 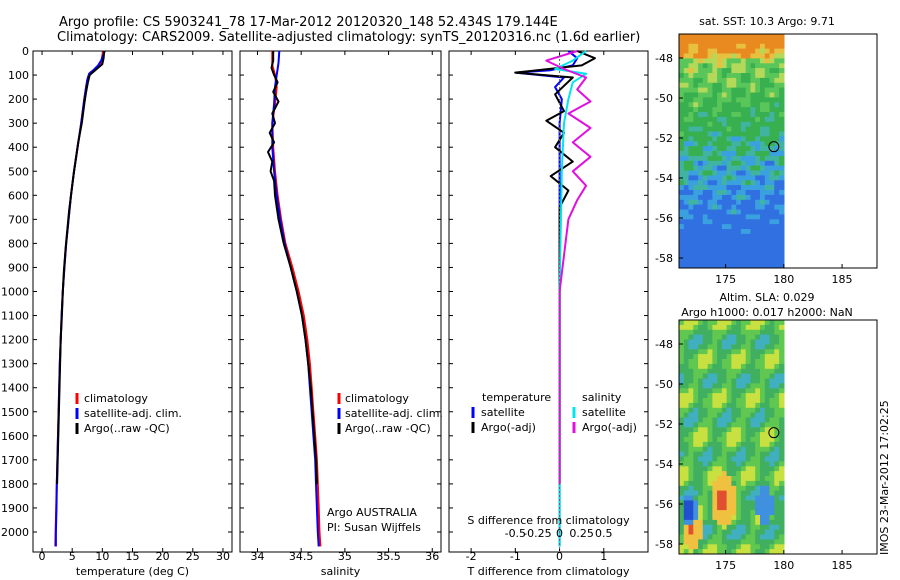 What do you see at coordinates (603, 556) in the screenshot?
I see `difference-xtick-label: 1` at bounding box center [603, 556].